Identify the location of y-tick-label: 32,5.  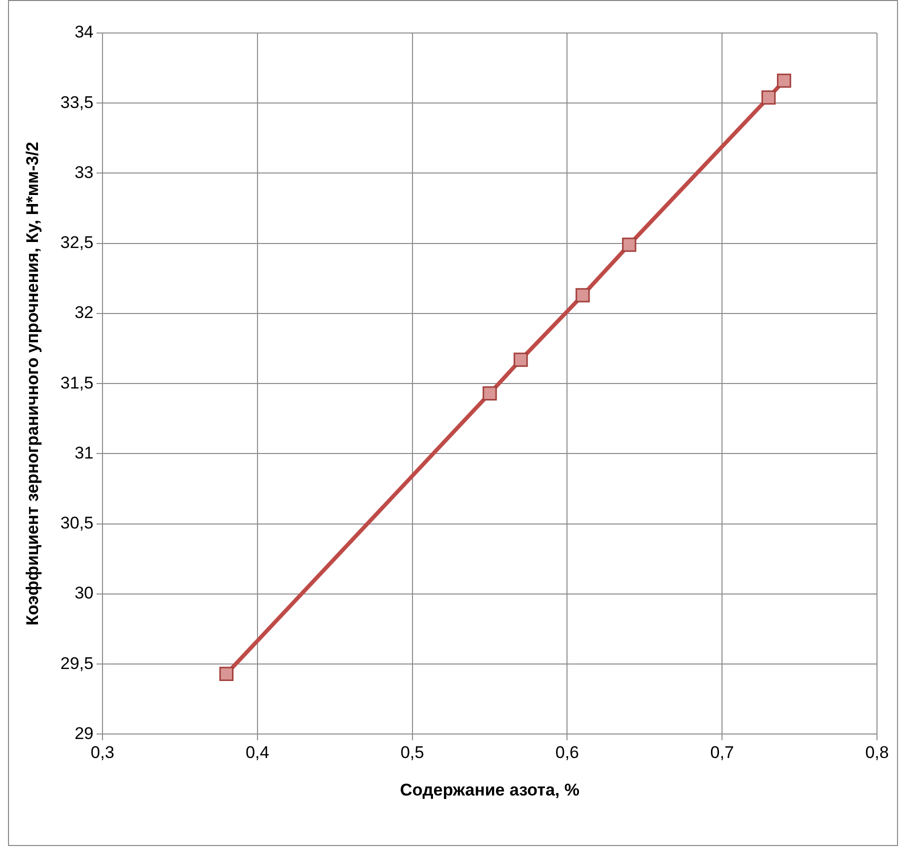
(77, 242).